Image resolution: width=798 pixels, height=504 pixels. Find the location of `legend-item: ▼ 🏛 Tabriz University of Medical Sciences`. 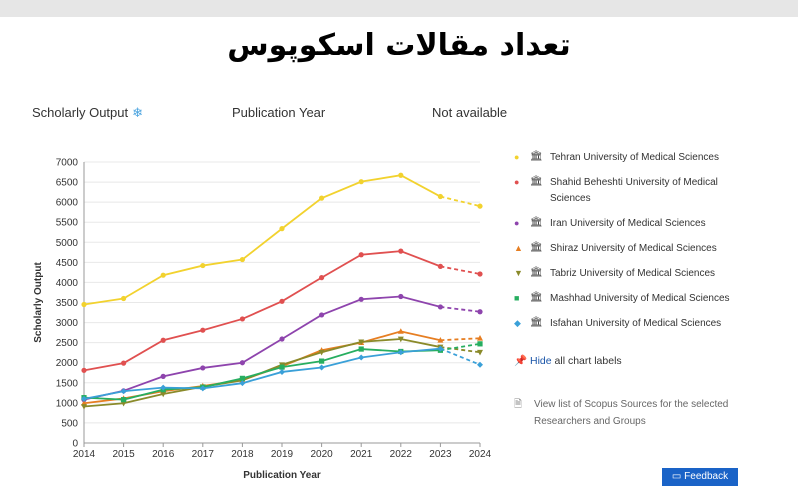

legend-item: ▼ 🏛 Tabriz University of Medical Sciences is located at coordinates (629, 274).